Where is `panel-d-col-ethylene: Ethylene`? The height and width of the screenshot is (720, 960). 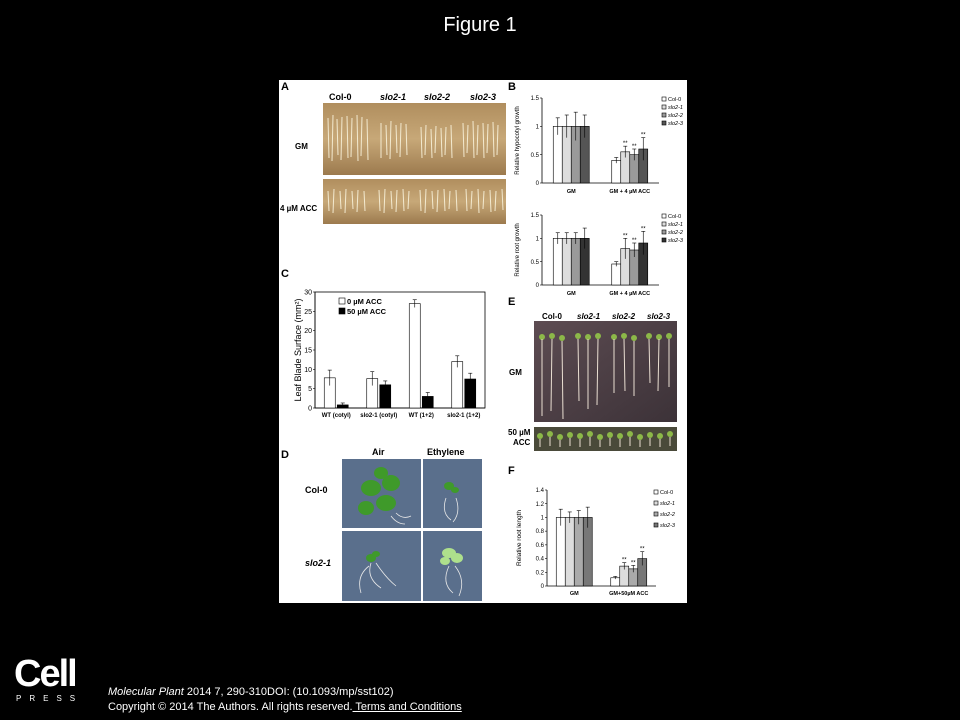
panel-d-col-ethylene: Ethylene is located at coordinates (446, 452).